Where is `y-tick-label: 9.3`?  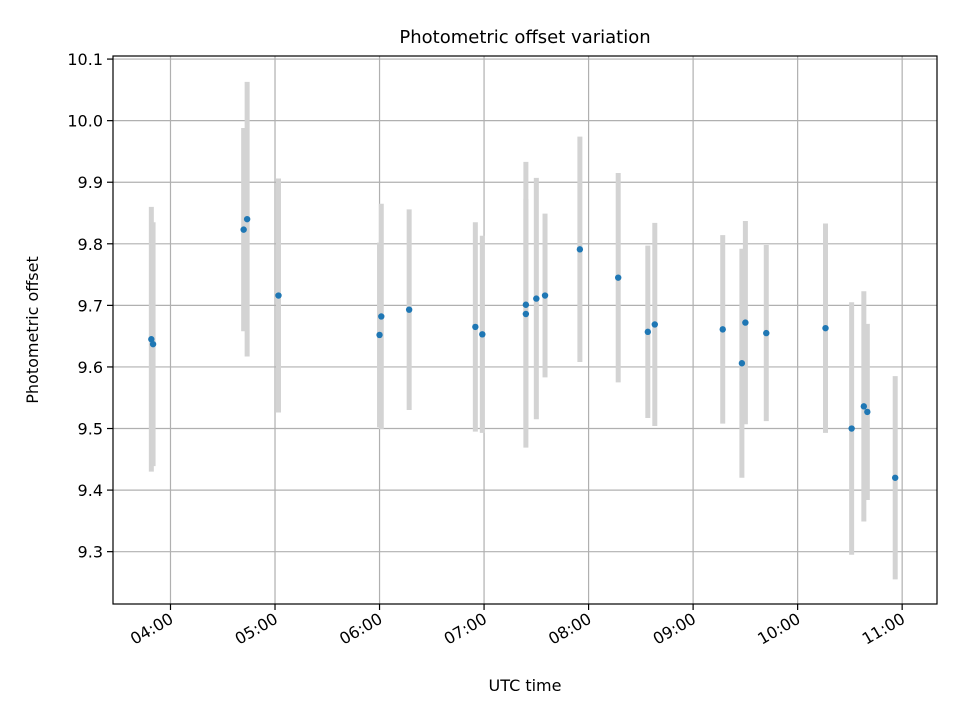
y-tick-label: 9.3 is located at coordinates (90, 552).